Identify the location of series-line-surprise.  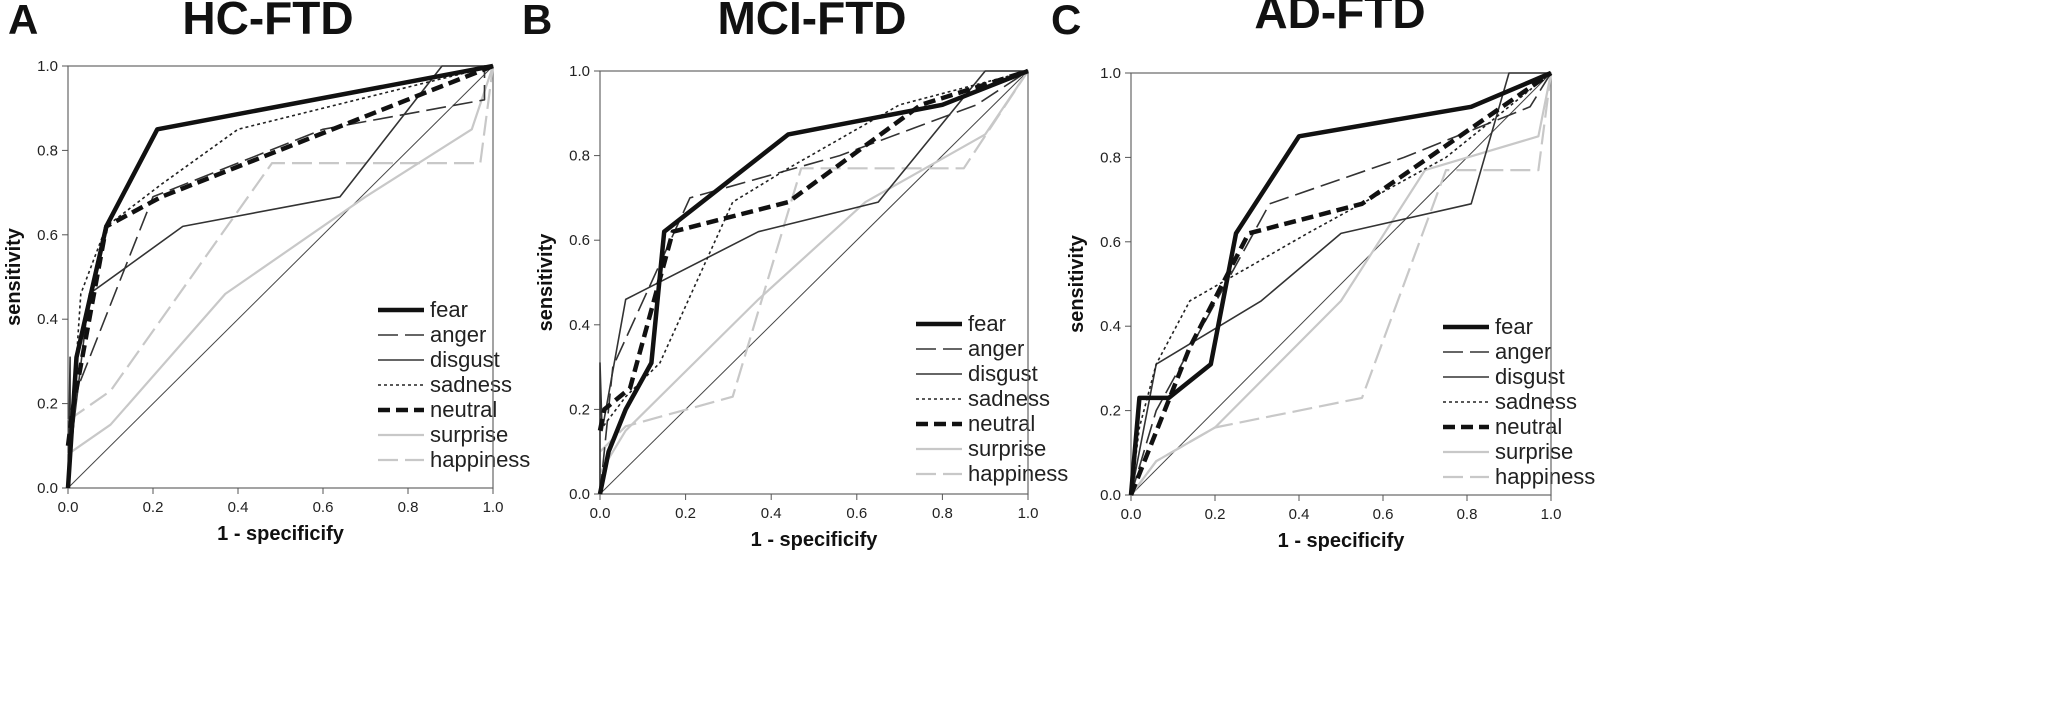
(281, 260).